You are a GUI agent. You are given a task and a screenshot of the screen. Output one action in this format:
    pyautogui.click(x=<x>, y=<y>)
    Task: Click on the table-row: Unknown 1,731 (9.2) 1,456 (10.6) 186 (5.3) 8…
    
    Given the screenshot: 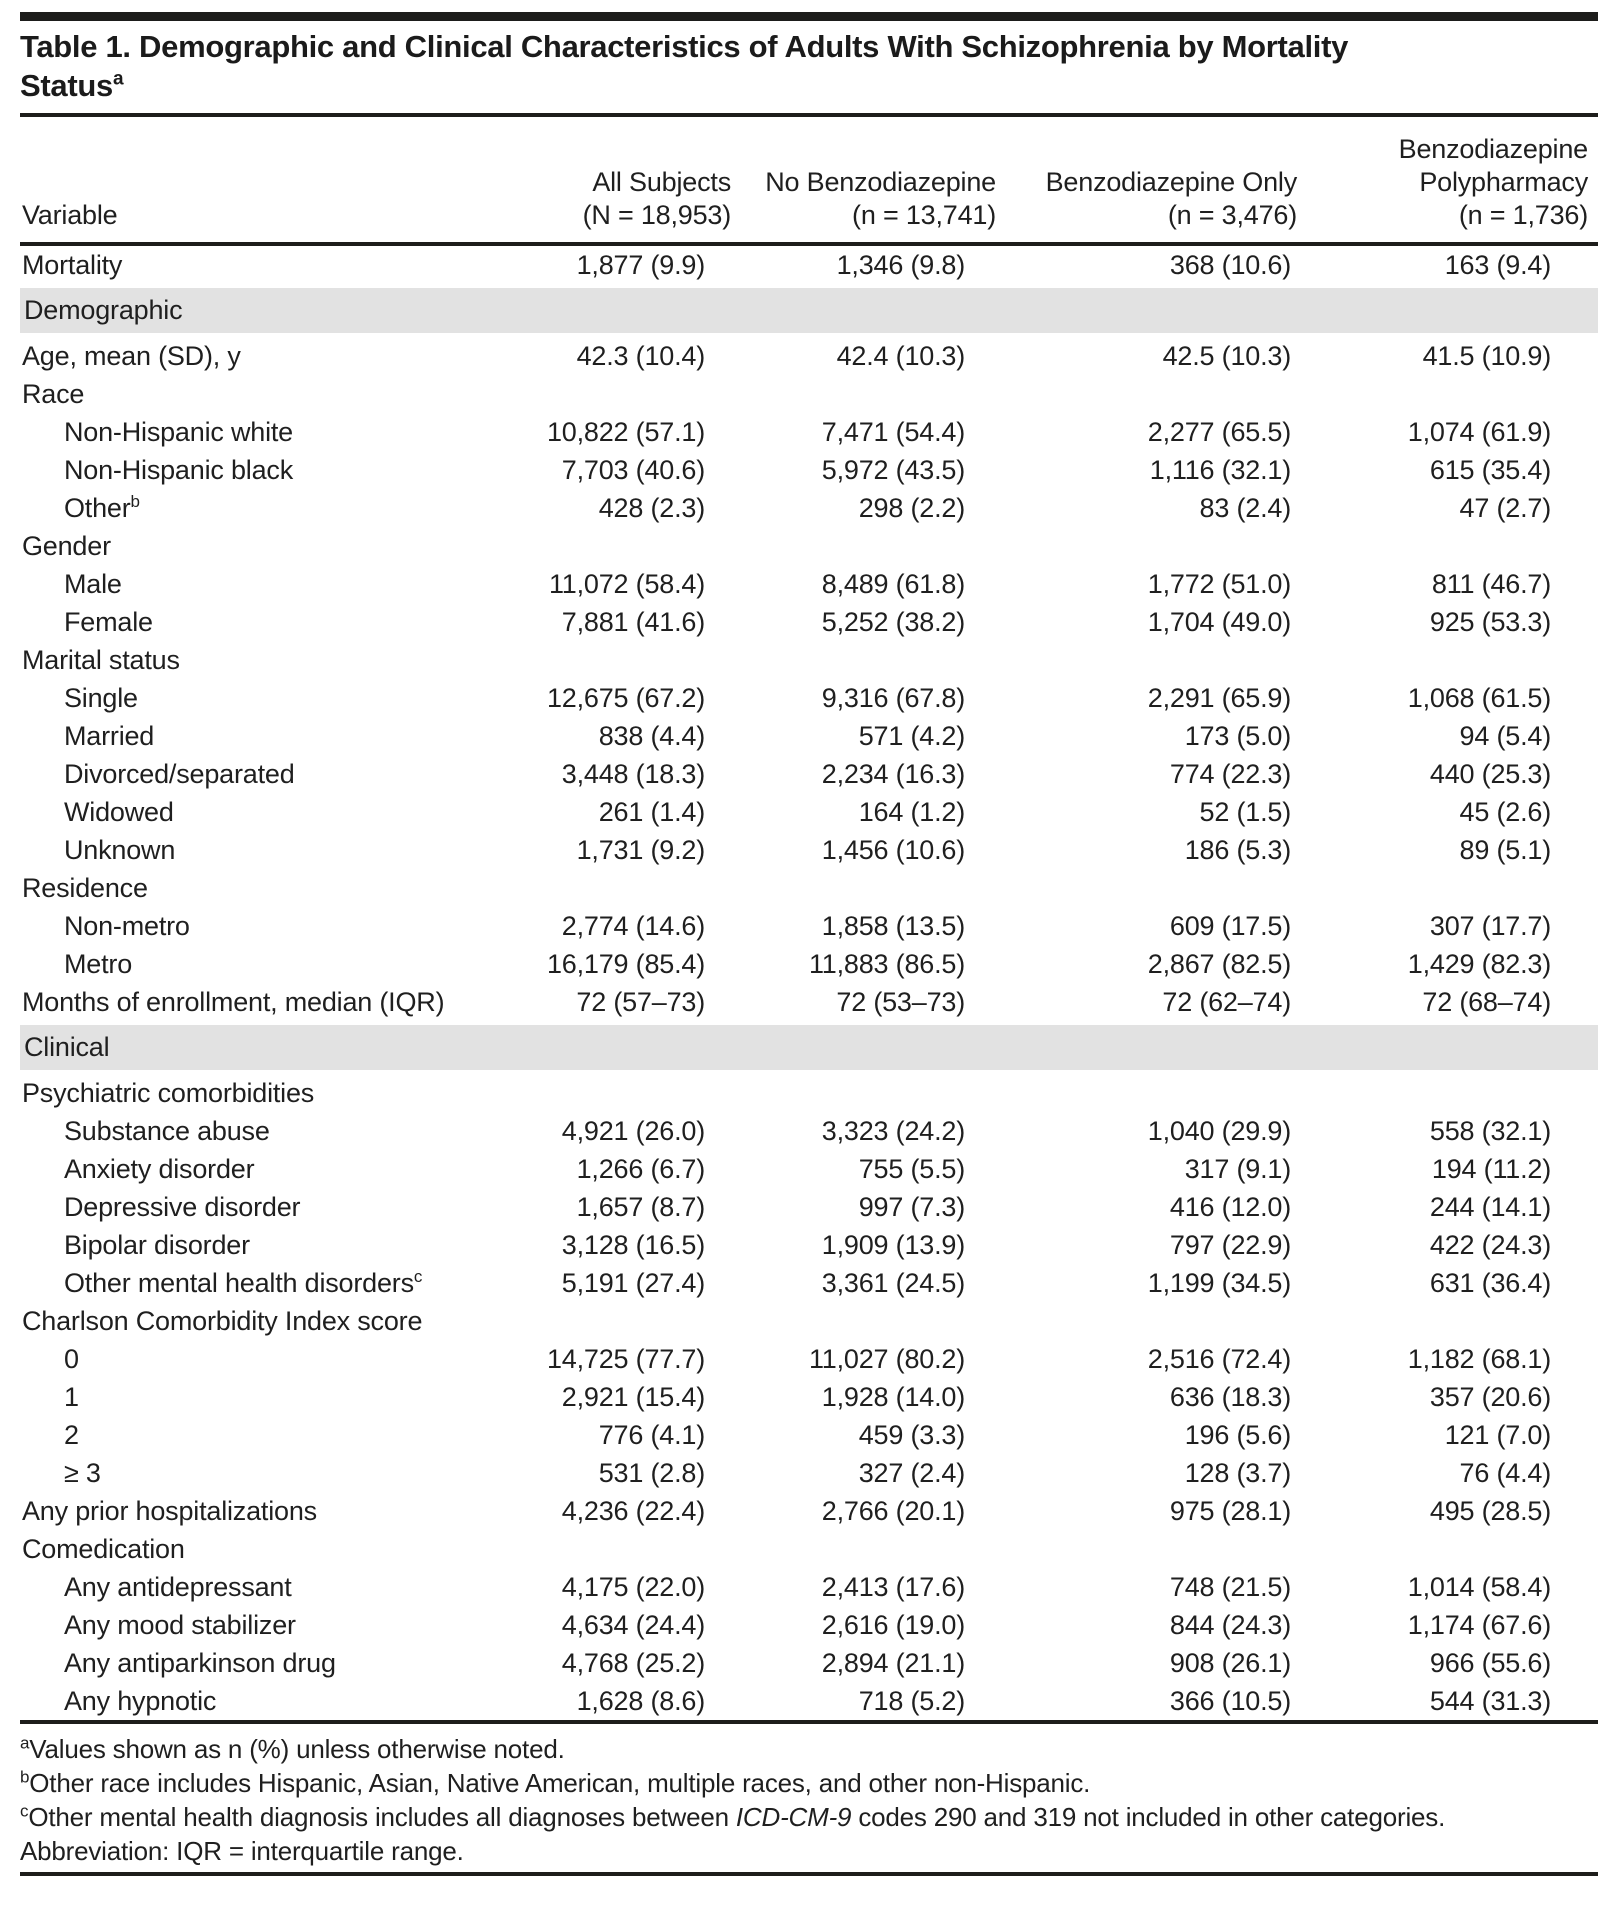 What is the action you would take?
    pyautogui.click(x=809, y=850)
    